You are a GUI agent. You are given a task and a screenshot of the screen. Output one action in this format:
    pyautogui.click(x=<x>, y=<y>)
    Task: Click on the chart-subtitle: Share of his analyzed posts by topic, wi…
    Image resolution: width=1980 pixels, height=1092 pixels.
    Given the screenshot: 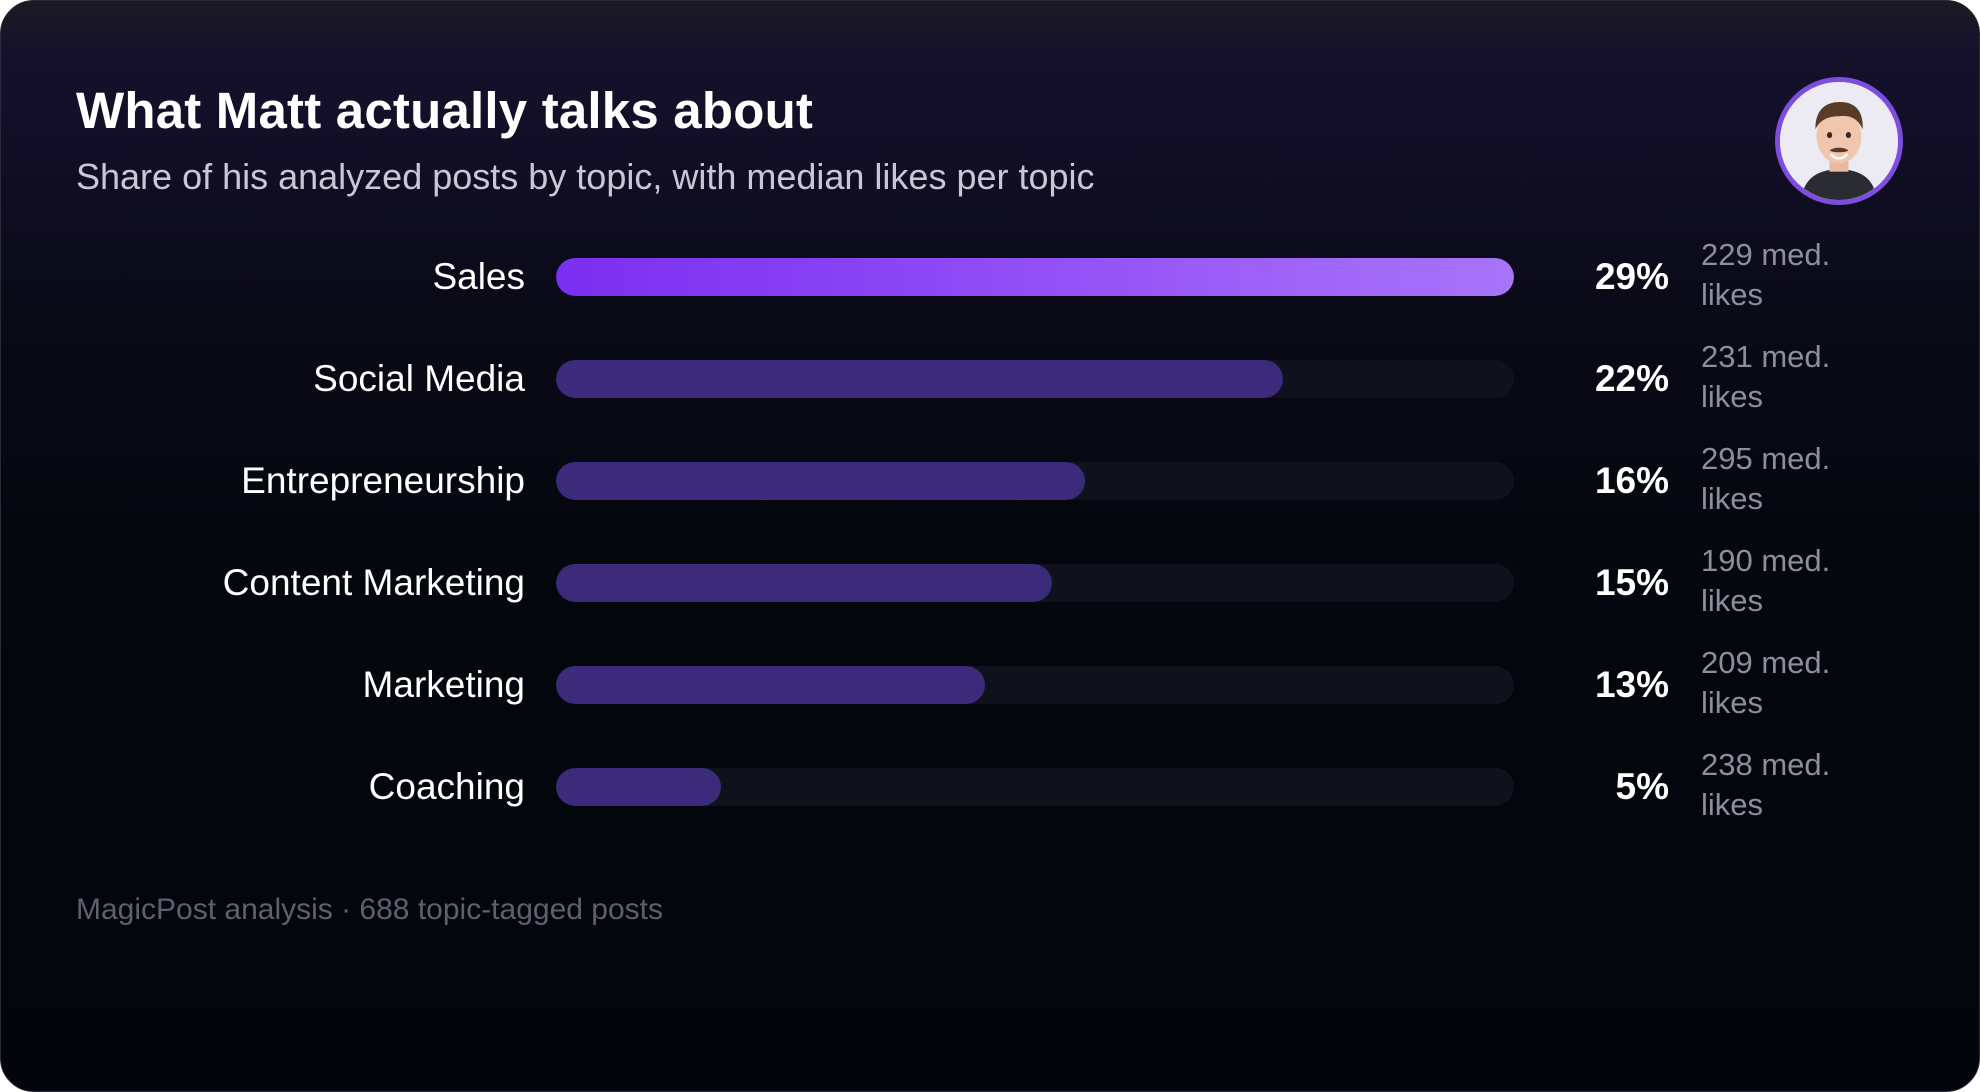 What is the action you would take?
    pyautogui.click(x=585, y=176)
    